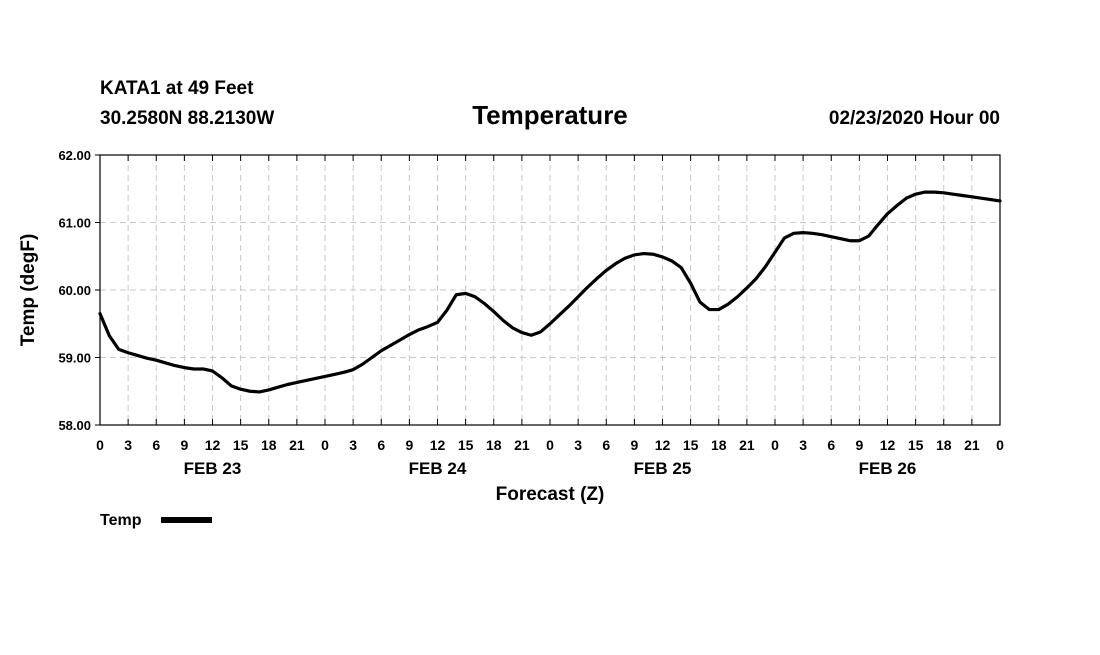 The height and width of the screenshot is (655, 1100). I want to click on y-tick-label: 60.00, so click(74, 290).